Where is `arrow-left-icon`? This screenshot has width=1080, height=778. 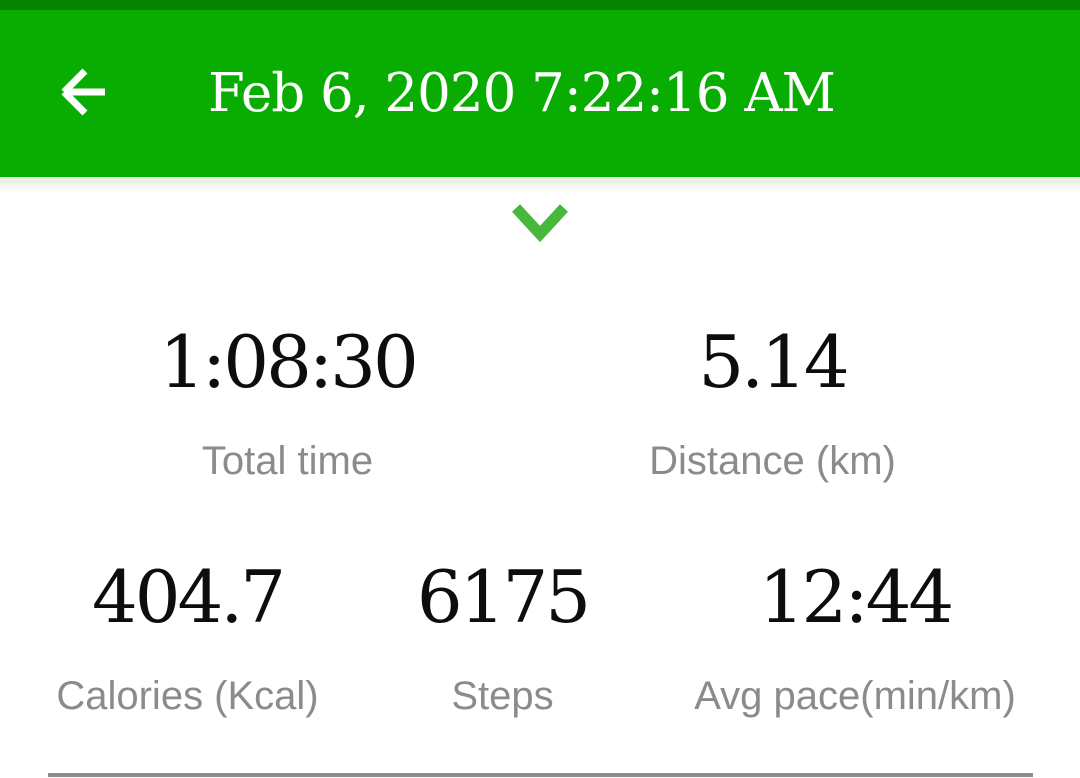
arrow-left-icon is located at coordinates (83, 93).